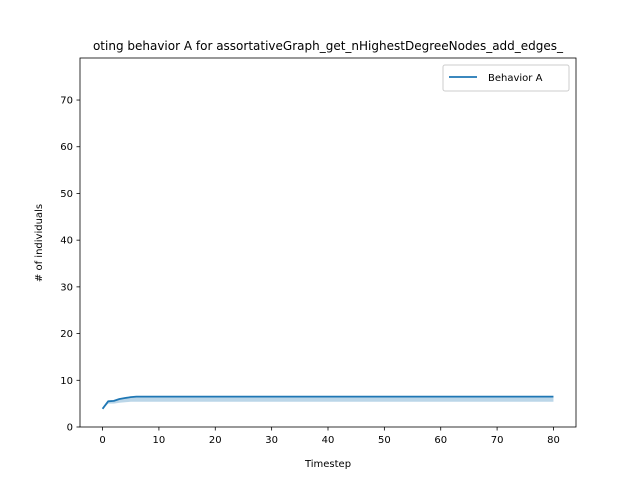 The height and width of the screenshot is (480, 640). Describe the element at coordinates (66, 147) in the screenshot. I see `y-tick-label: 60` at that location.